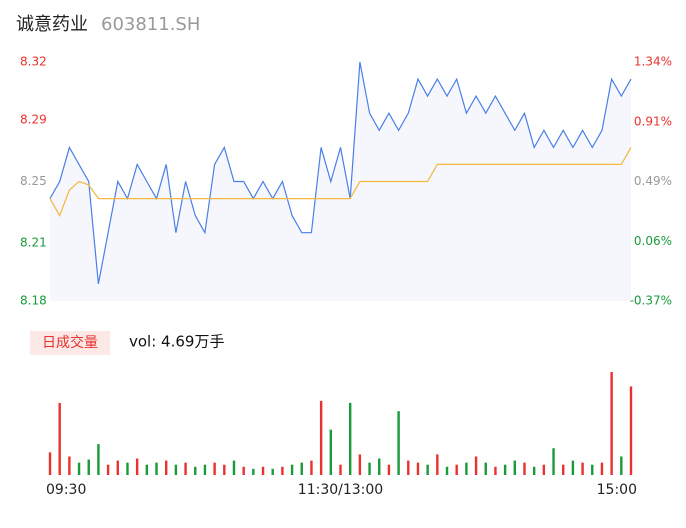 This screenshot has height=528, width=686. Describe the element at coordinates (66, 490) in the screenshot. I see `x-tick-label: 09:30` at that location.